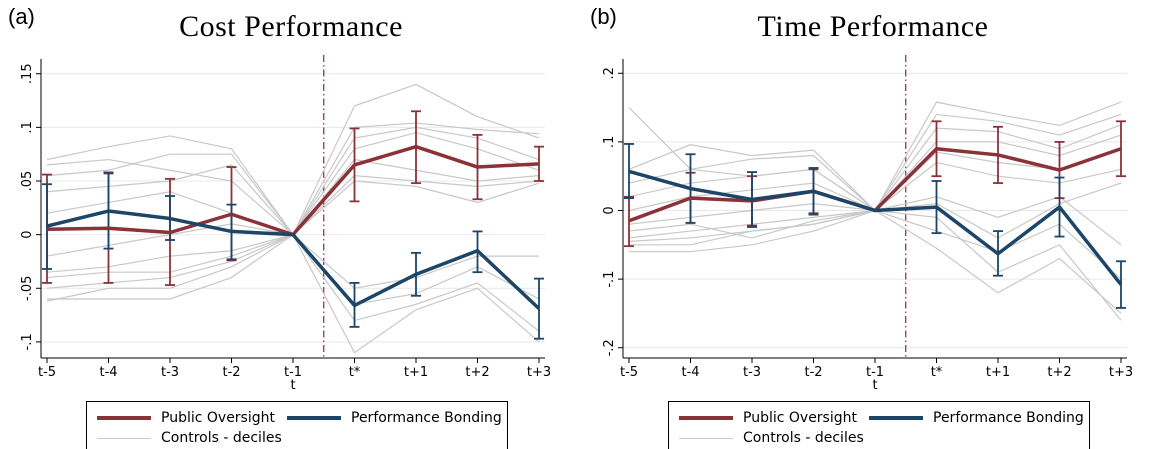  What do you see at coordinates (609, 73) in the screenshot?
I see `y-tick-label: .2` at bounding box center [609, 73].